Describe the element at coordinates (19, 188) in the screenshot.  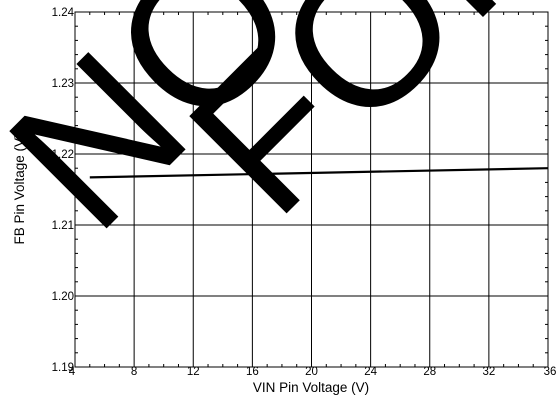
I see `y-axis-title: FB Pin Voltage (V)` at that location.